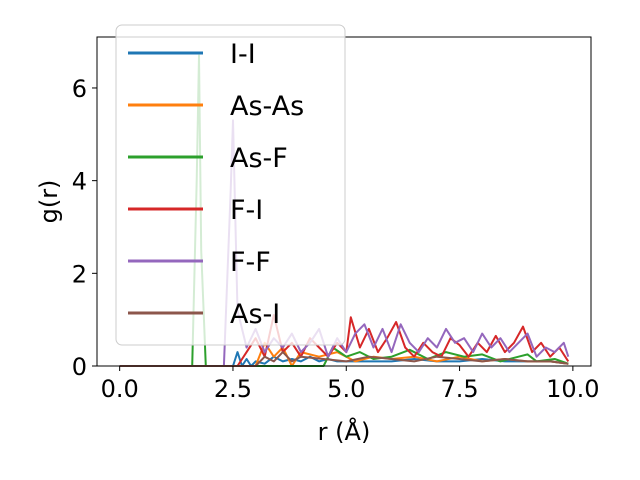 The image size is (640, 480). Describe the element at coordinates (346, 389) in the screenshot. I see `x-tick-label: 5.0` at that location.